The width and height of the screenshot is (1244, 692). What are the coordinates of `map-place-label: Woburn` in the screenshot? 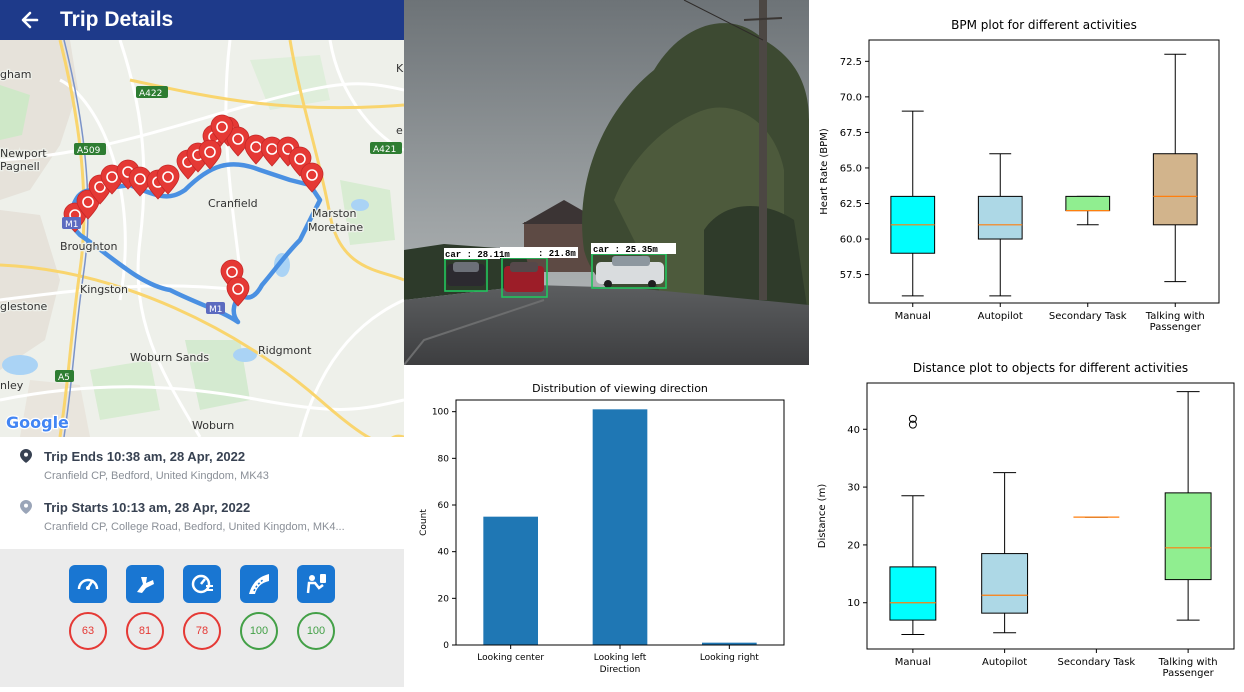 It's located at (213, 425).